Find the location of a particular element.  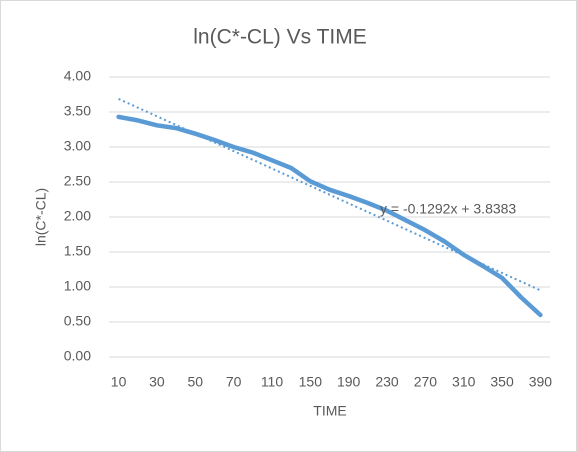

y-tick-label: 1.50 is located at coordinates (77, 251).